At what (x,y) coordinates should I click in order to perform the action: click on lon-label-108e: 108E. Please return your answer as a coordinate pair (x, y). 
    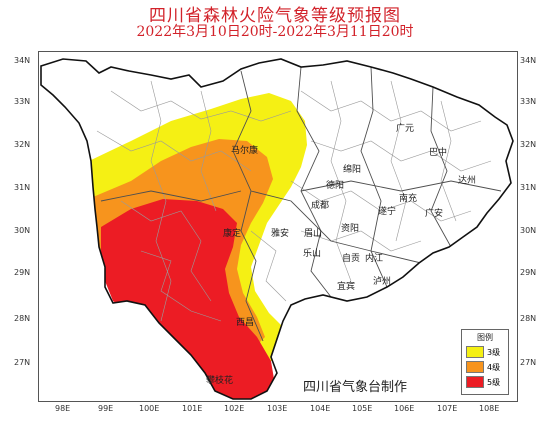
    Looking at the image, I should click on (489, 408).